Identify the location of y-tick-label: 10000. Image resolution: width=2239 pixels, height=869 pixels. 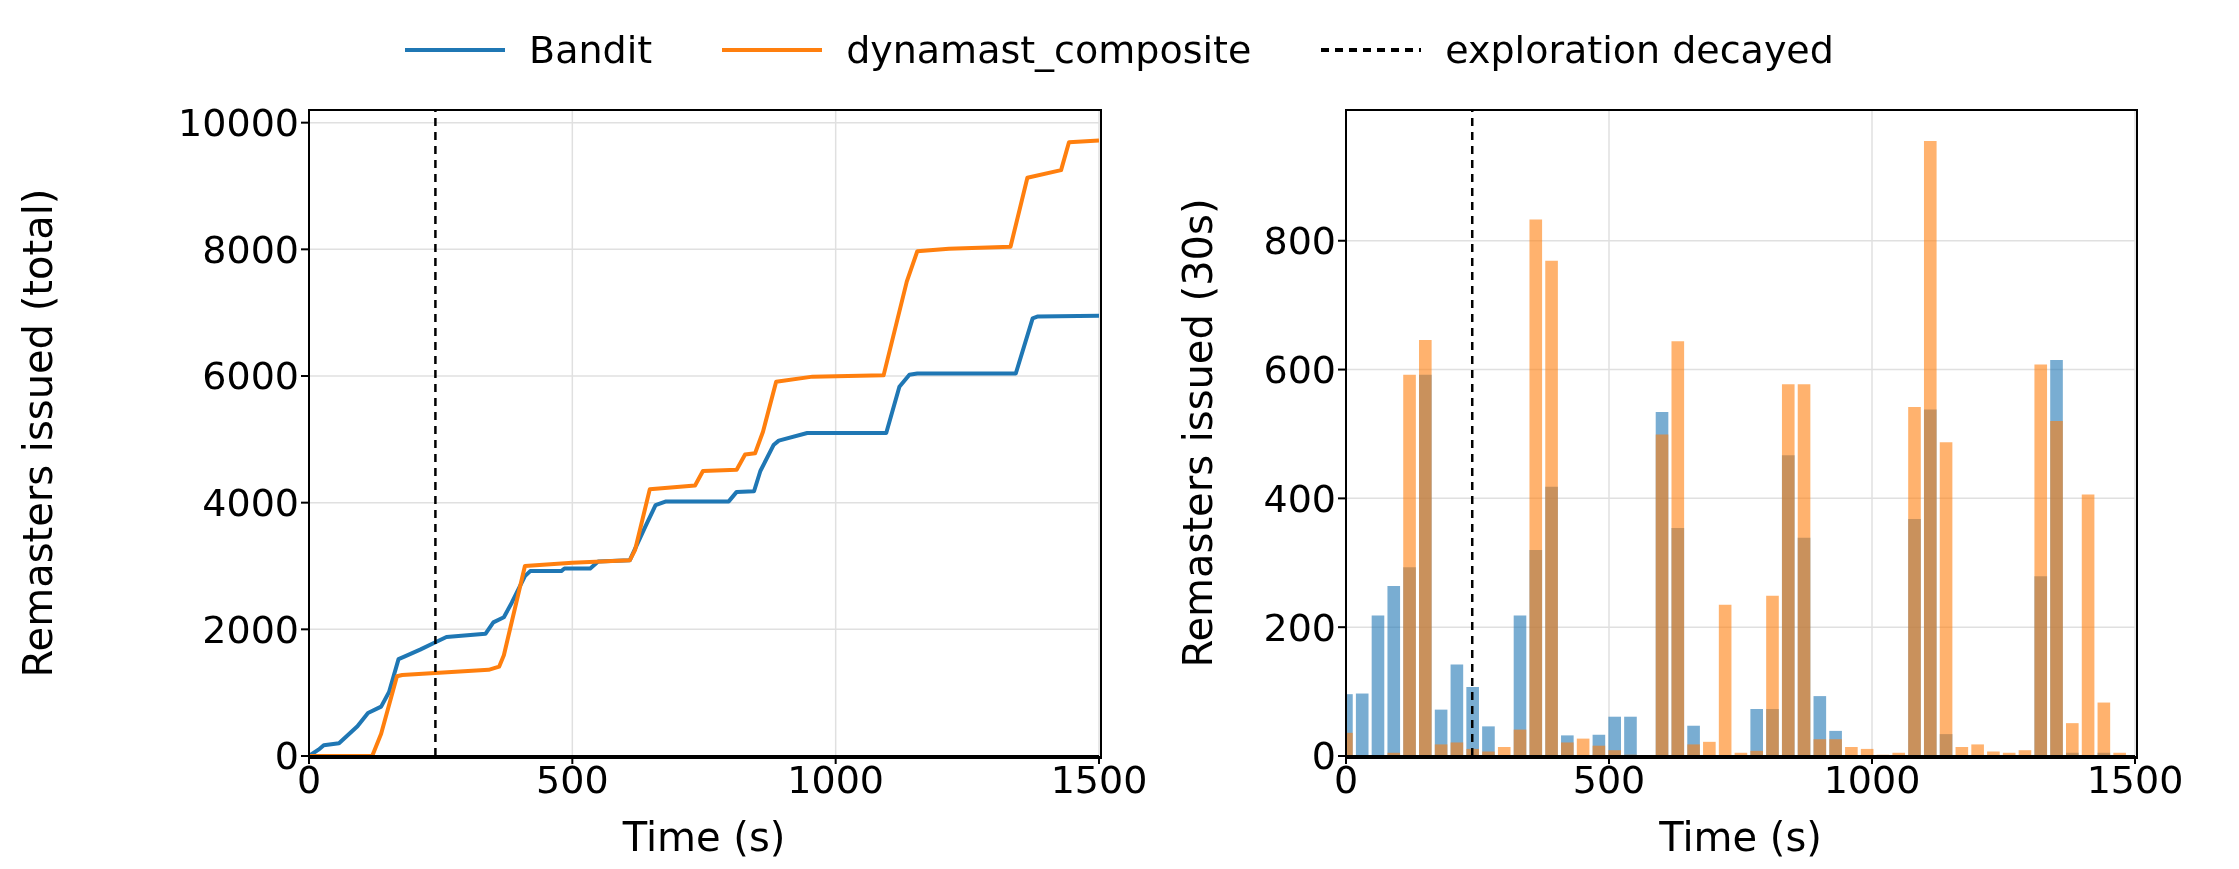
(238, 123).